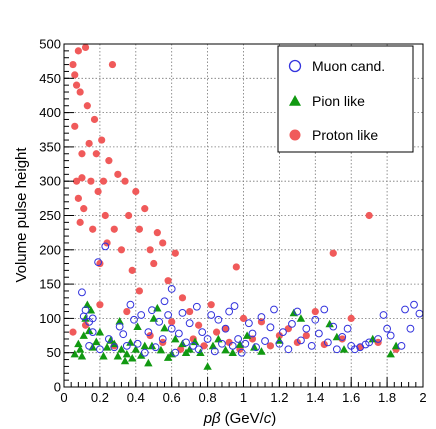  I want to click on legend-proton-label: Proton like, so click(345, 135).